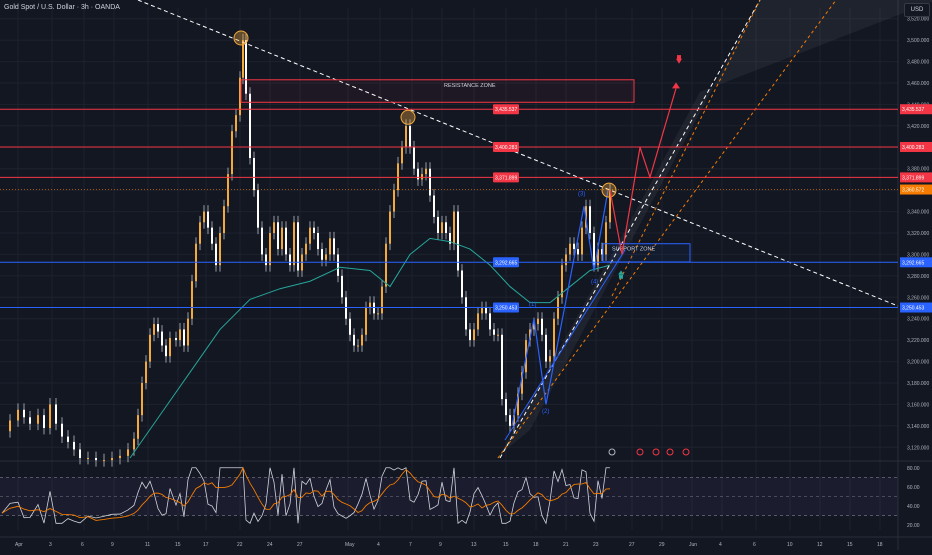 The image size is (932, 555). What do you see at coordinates (918, 298) in the screenshot?
I see `price-tick-label: 3,260.000` at bounding box center [918, 298].